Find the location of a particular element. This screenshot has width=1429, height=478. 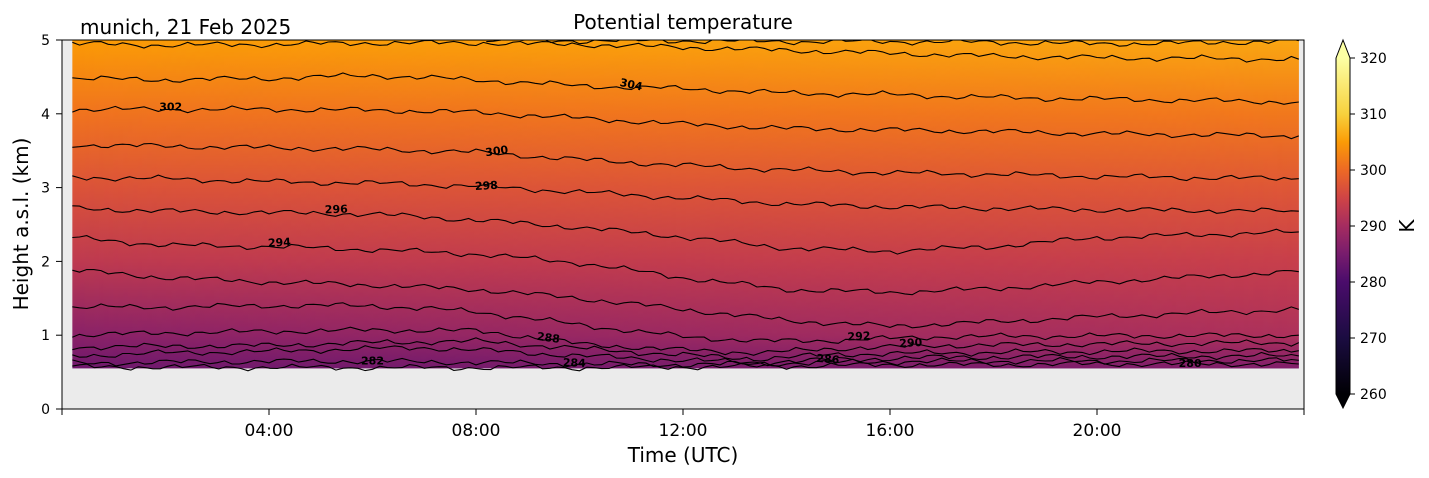

contour-label-280: 280 is located at coordinates (1190, 363).